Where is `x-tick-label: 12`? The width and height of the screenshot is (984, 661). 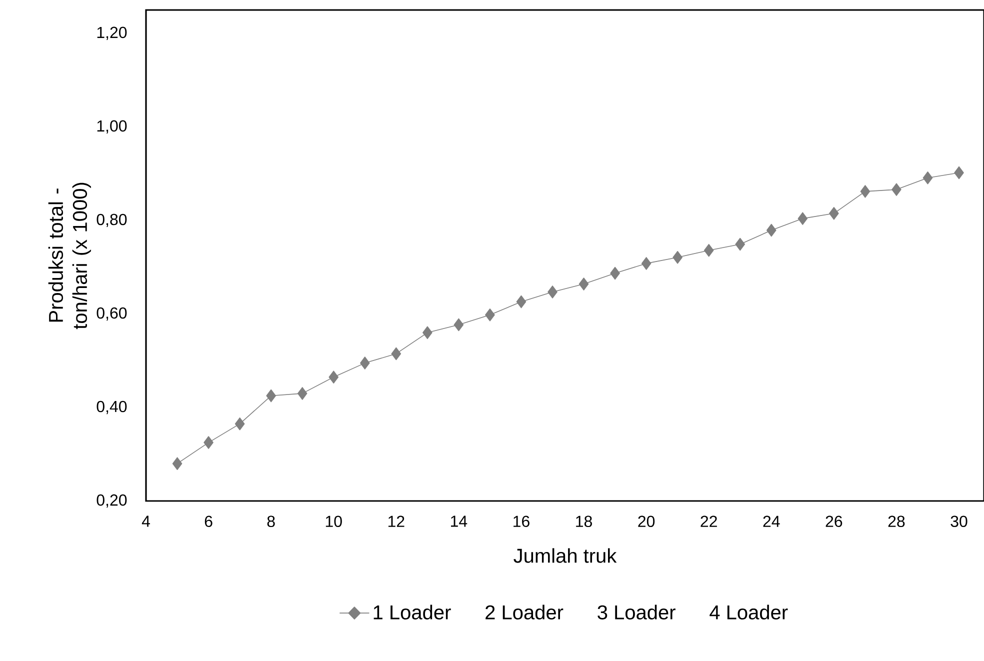 x-tick-label: 12 is located at coordinates (396, 521).